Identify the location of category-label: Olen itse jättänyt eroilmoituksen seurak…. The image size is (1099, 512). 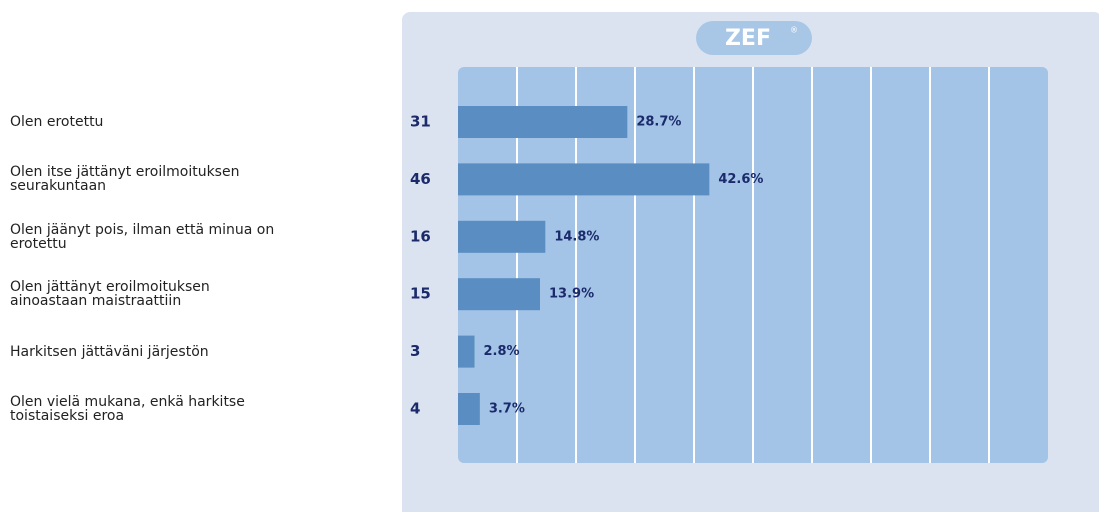
(125, 179).